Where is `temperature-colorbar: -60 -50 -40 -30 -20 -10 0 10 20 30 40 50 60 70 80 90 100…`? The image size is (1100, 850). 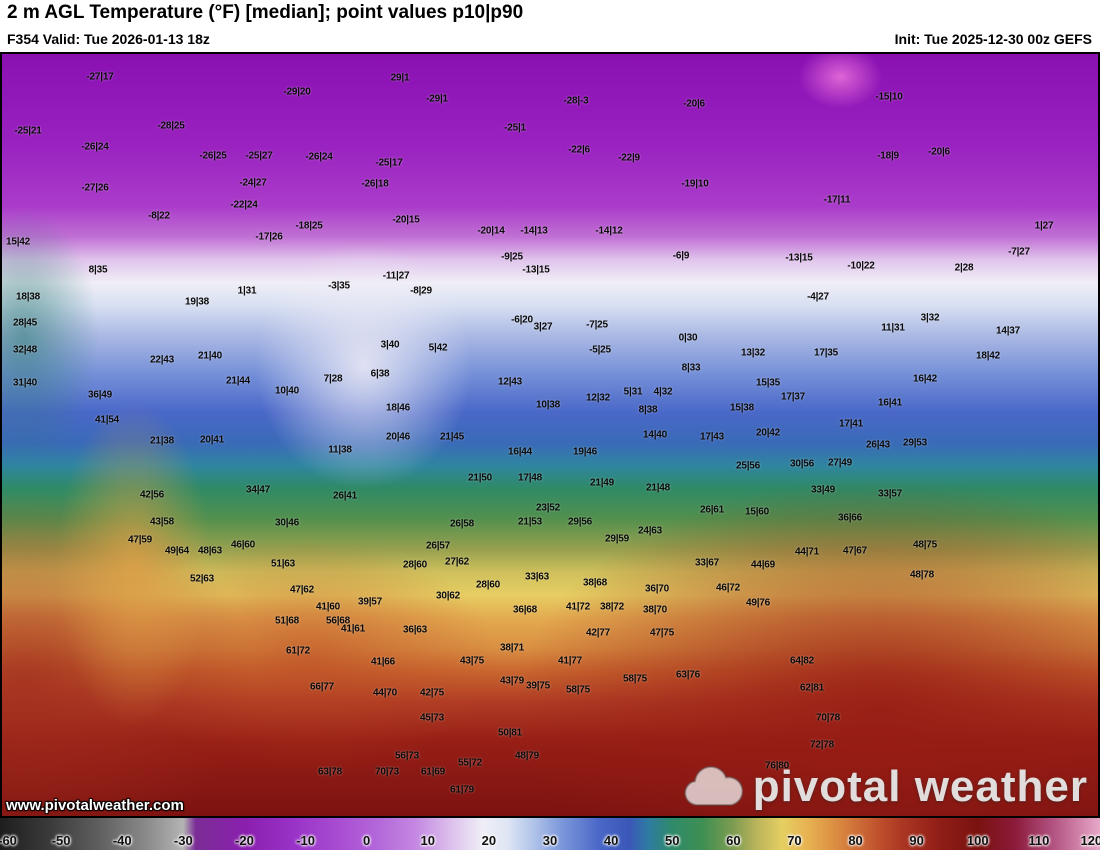 temperature-colorbar: -60 -50 -40 -30 -20 -10 0 10 20 30 40 50 60 70 80 90 100… is located at coordinates (550, 834).